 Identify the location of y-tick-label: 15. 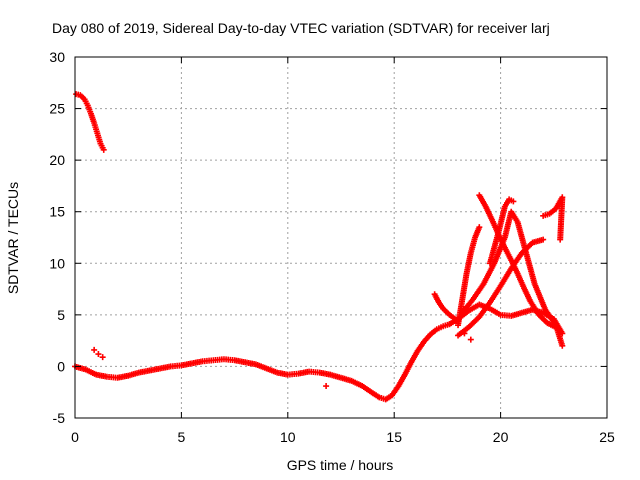
(57, 212).